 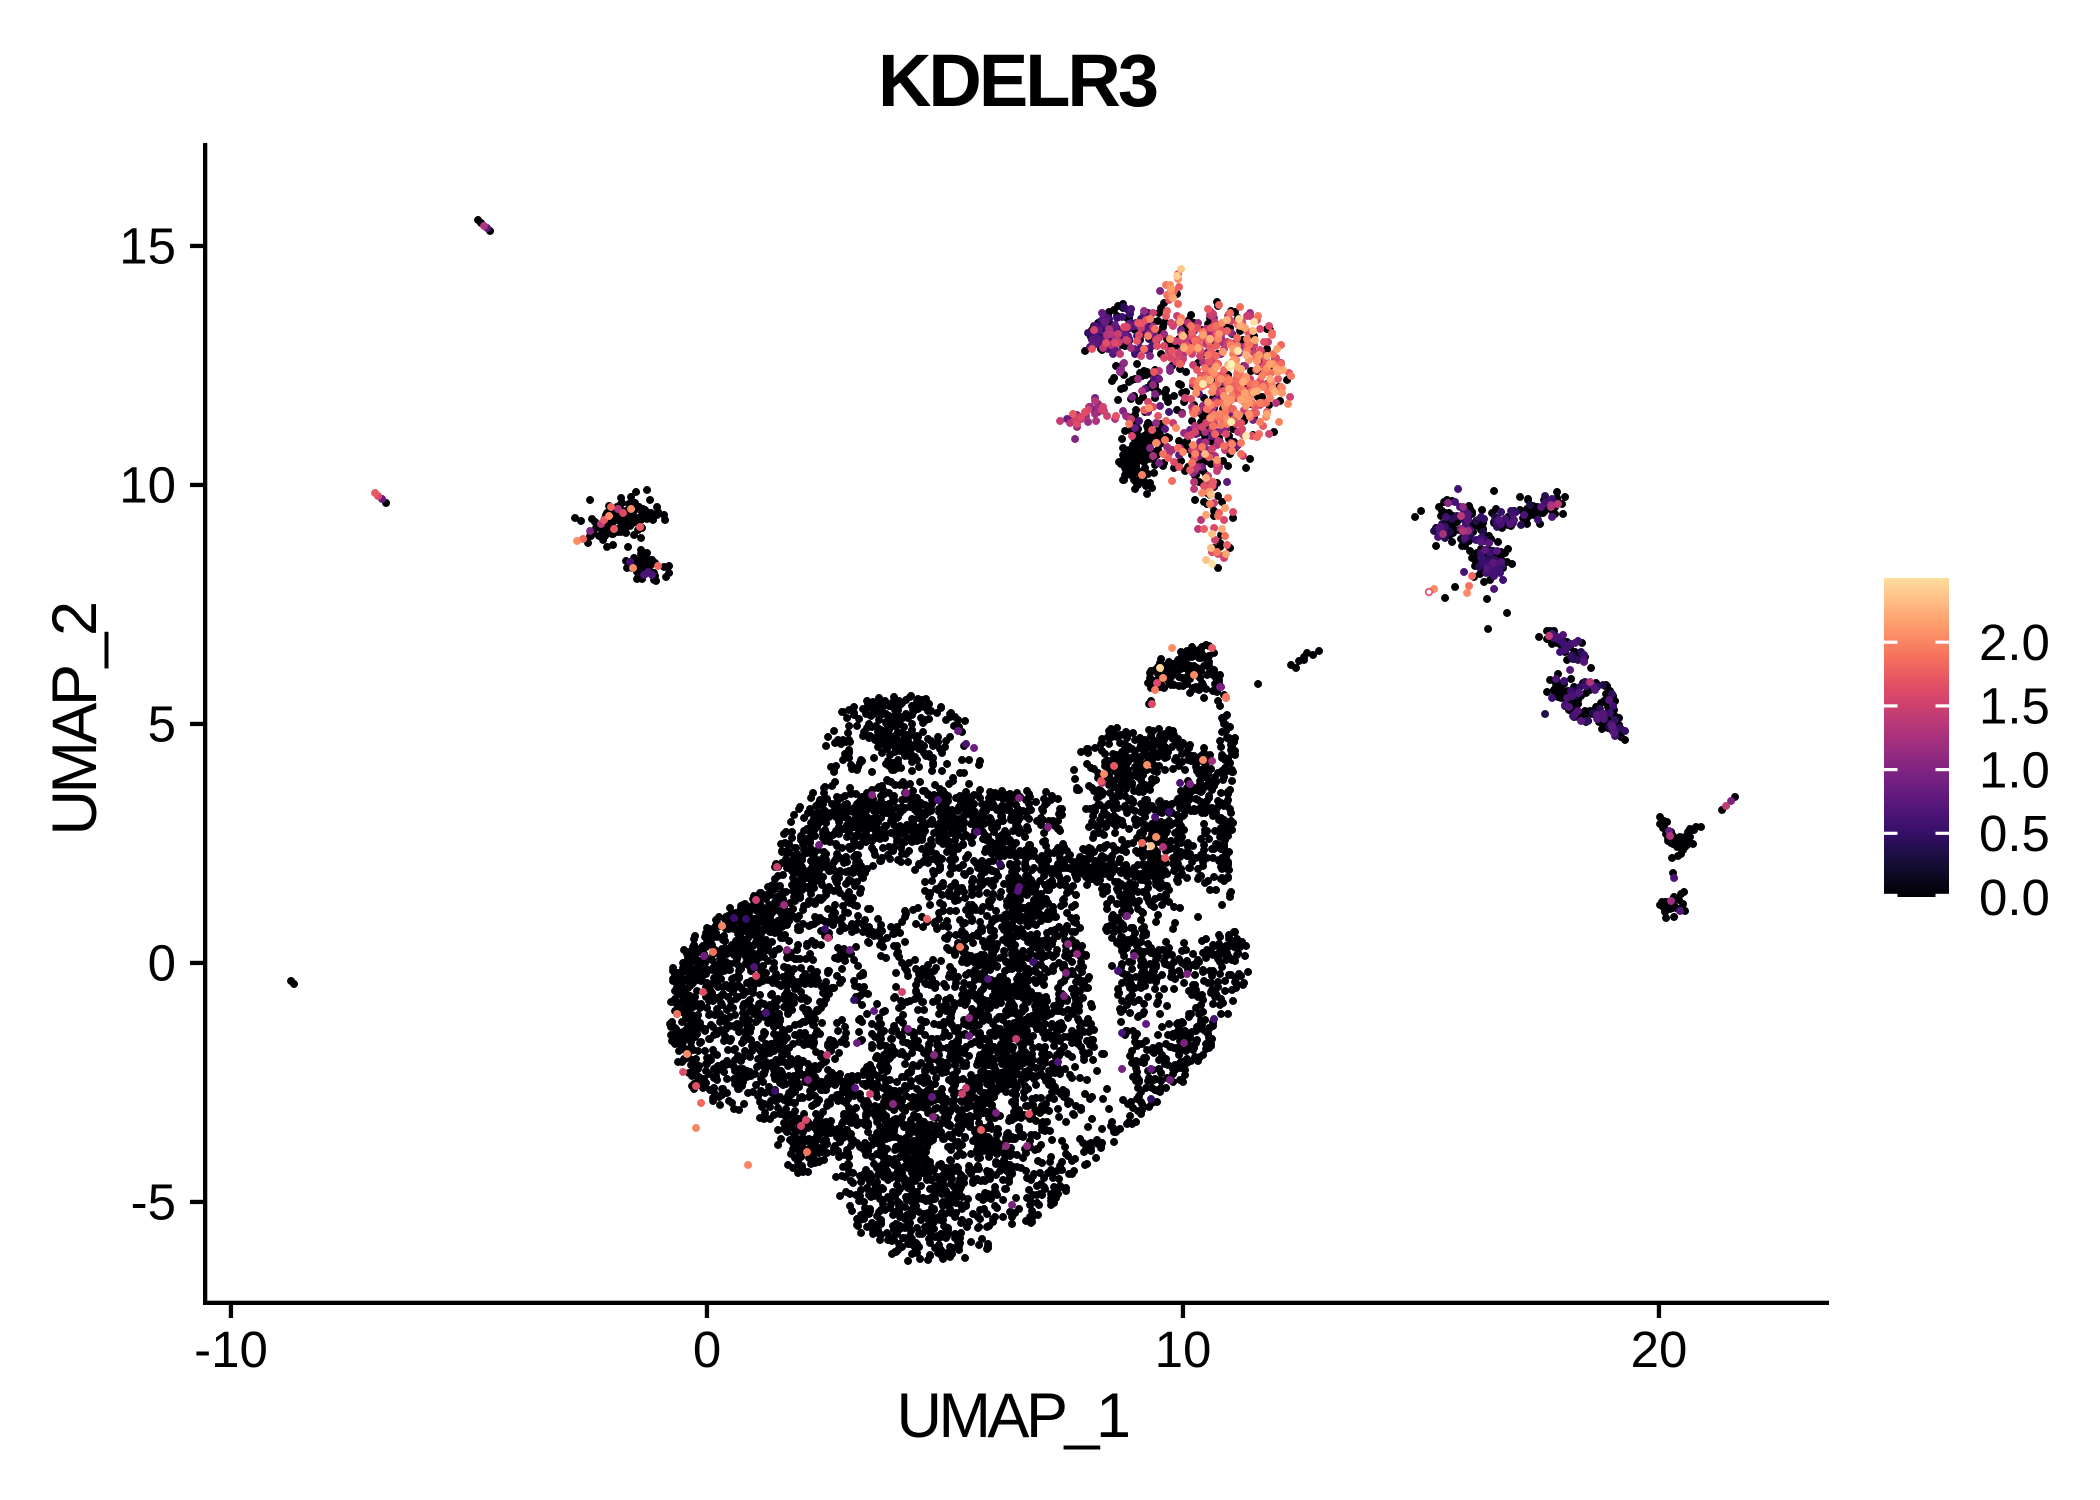 I want to click on svg-text: 15, so click(x=147, y=246).